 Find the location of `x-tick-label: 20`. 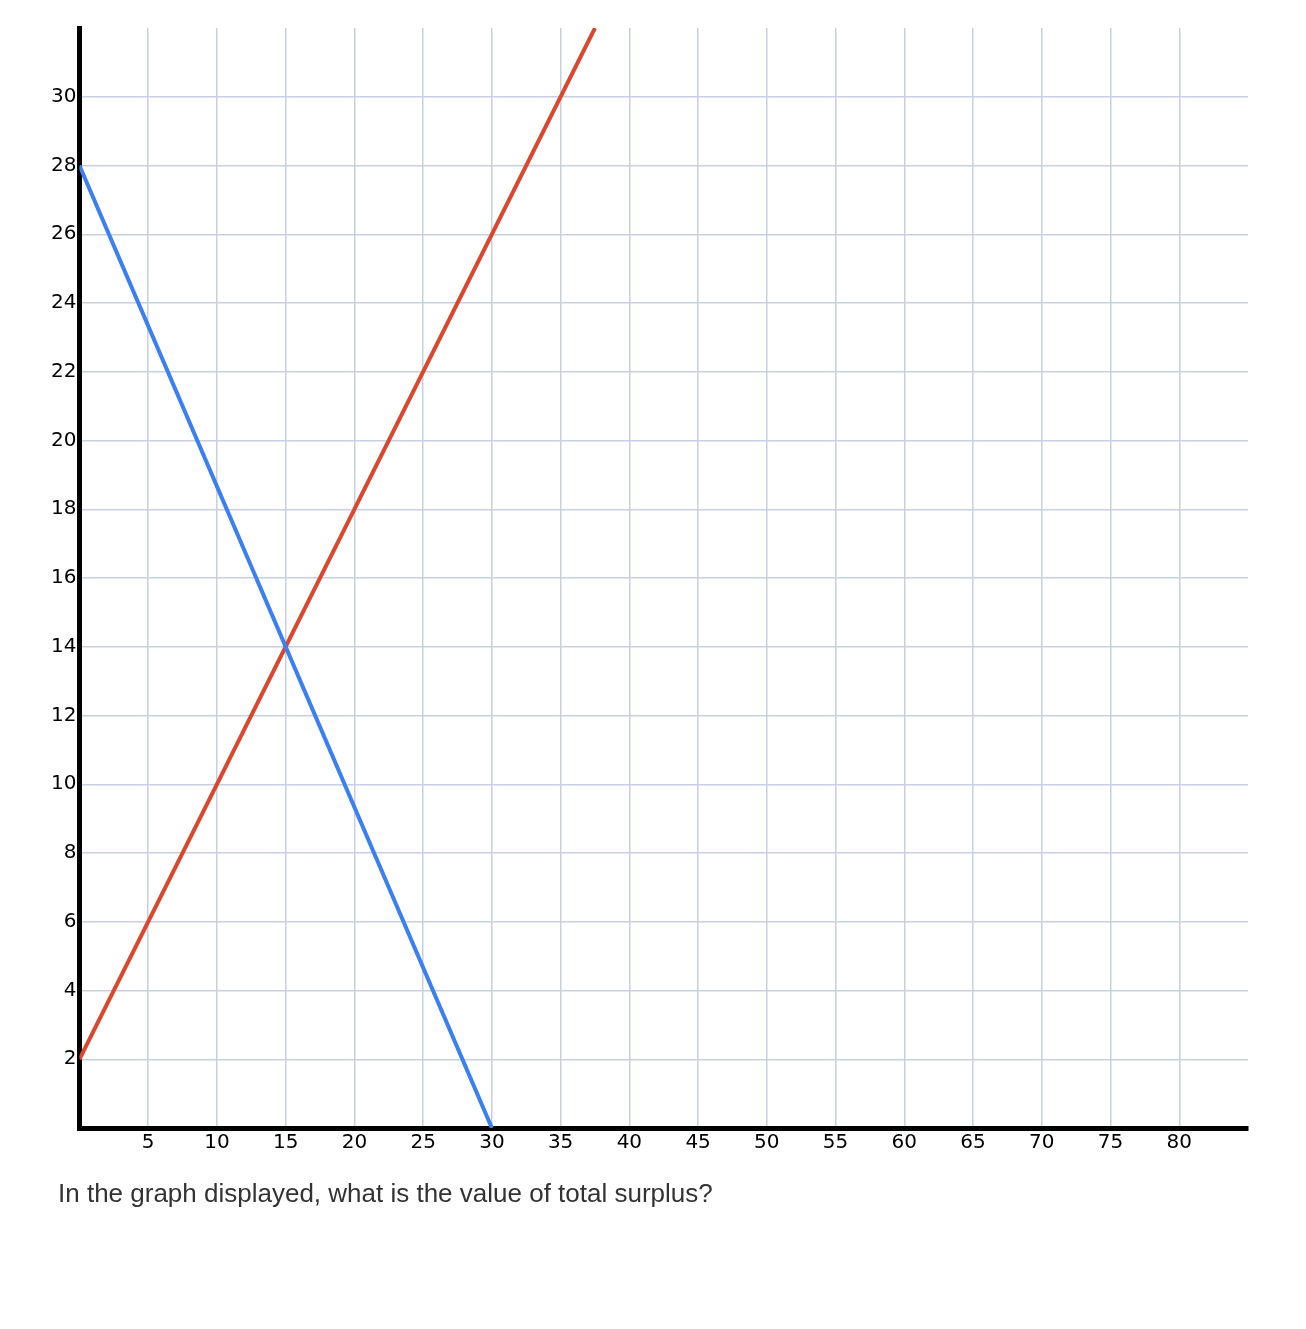

x-tick-label: 20 is located at coordinates (354, 1141).